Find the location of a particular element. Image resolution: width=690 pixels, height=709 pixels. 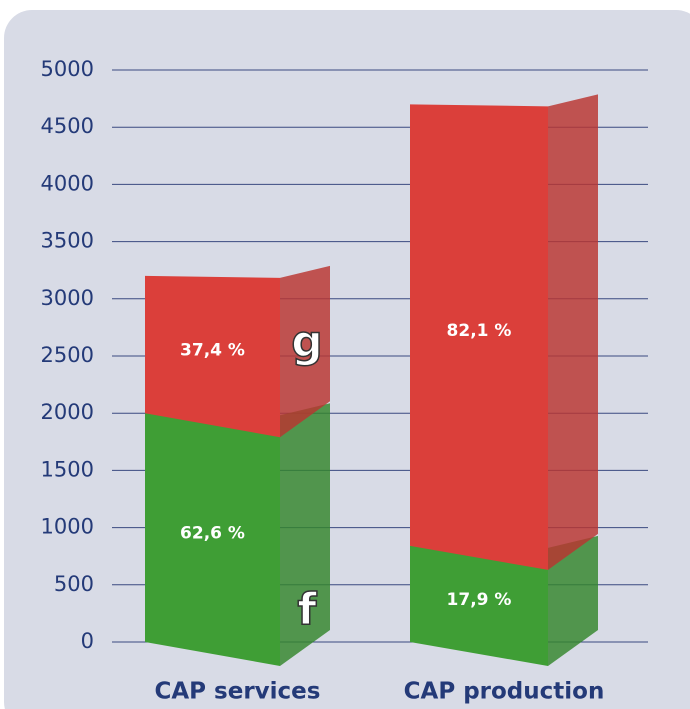

y-tick-label: 1500 is located at coordinates (67, 469).